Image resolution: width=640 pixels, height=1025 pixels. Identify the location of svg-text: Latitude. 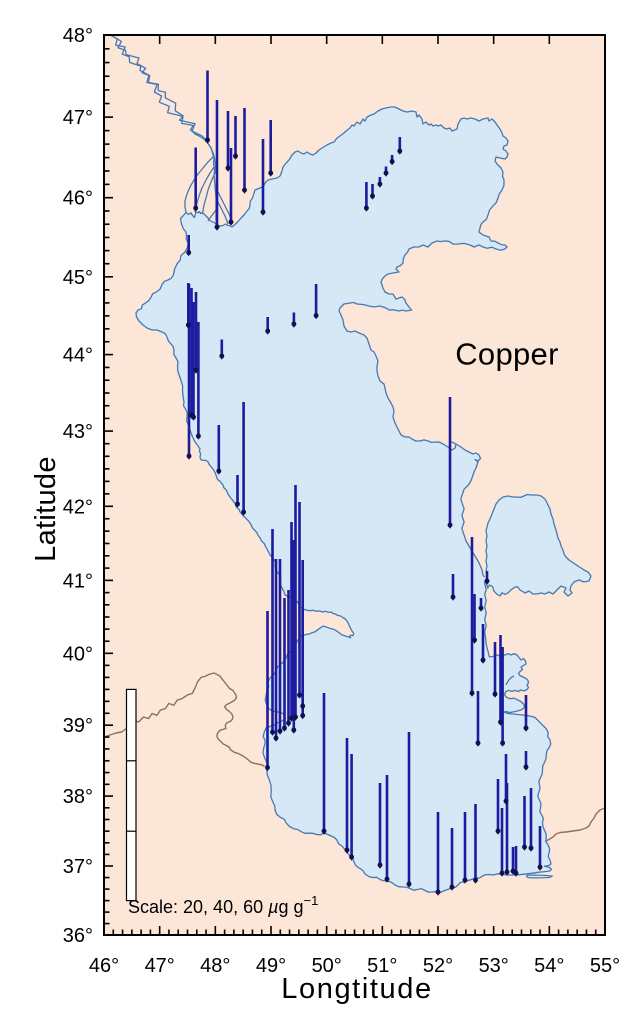
(46, 509).